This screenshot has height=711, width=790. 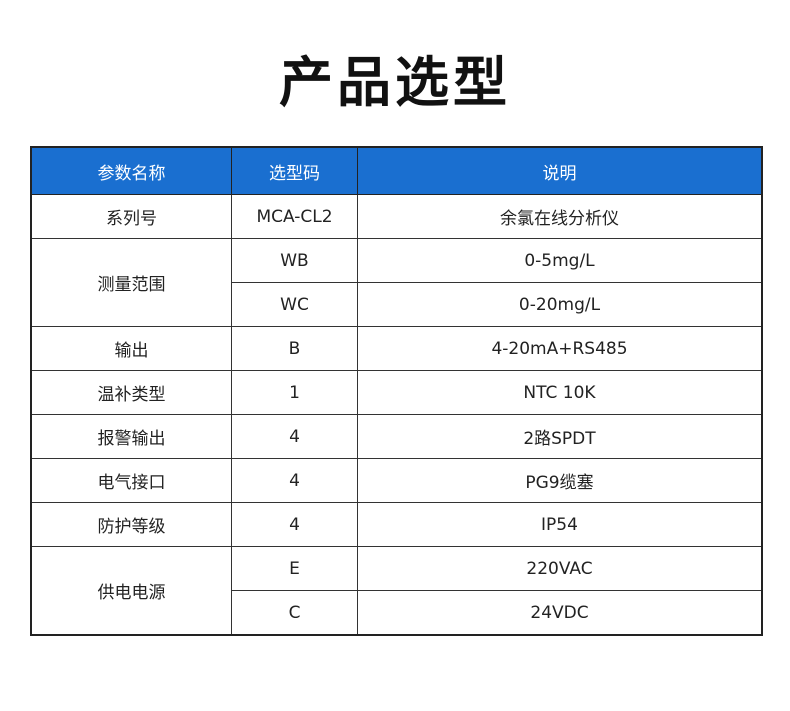 What do you see at coordinates (560, 348) in the screenshot?
I see `desc-cell: 4-20mA+RS485` at bounding box center [560, 348].